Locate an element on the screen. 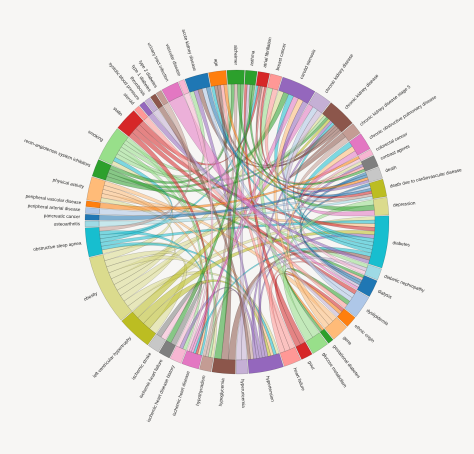  node-label: diabetes is located at coordinates (401, 243).